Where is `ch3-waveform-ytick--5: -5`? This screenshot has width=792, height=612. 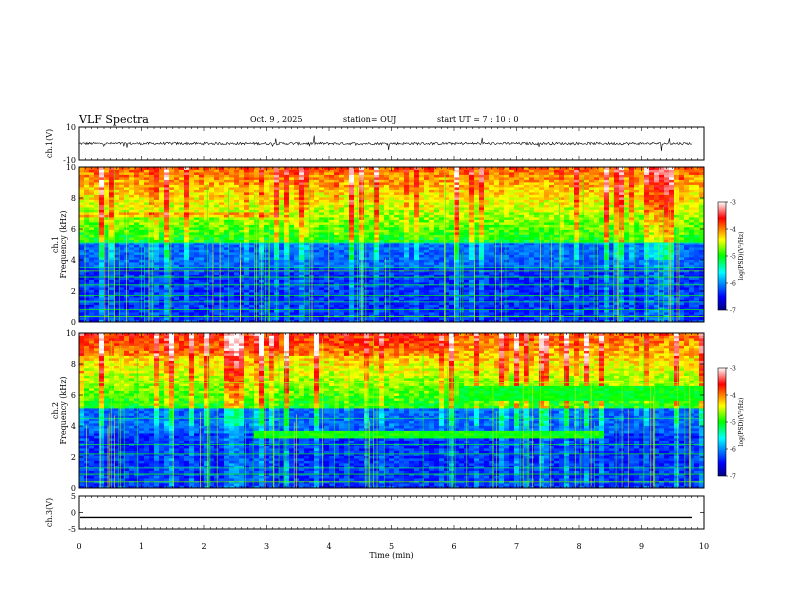
ch3-waveform-ytick--5: -5 is located at coordinates (72, 529).